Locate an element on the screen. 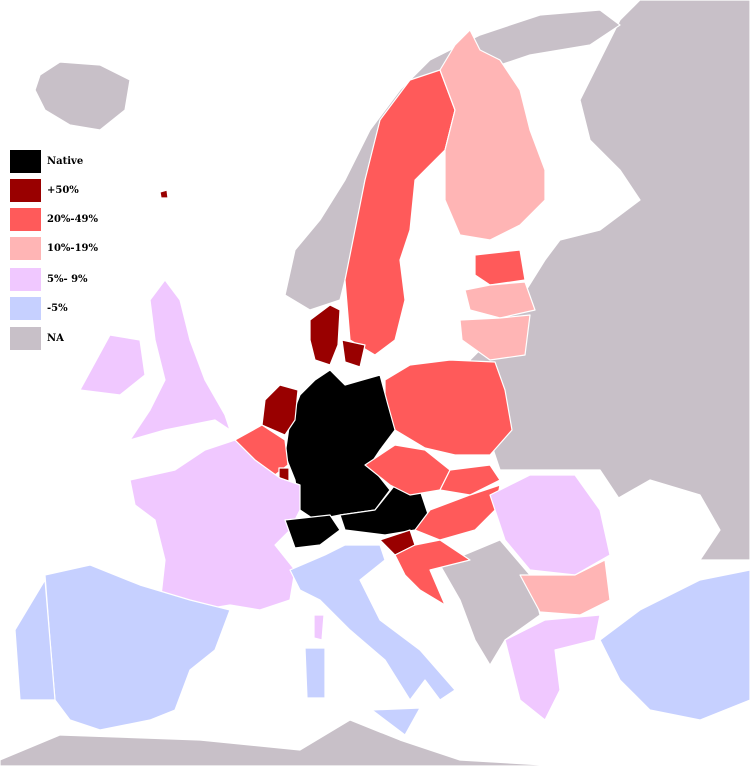 This screenshot has height=766, width=750. legend-item-5-9: 5%- 9% is located at coordinates (49, 279).